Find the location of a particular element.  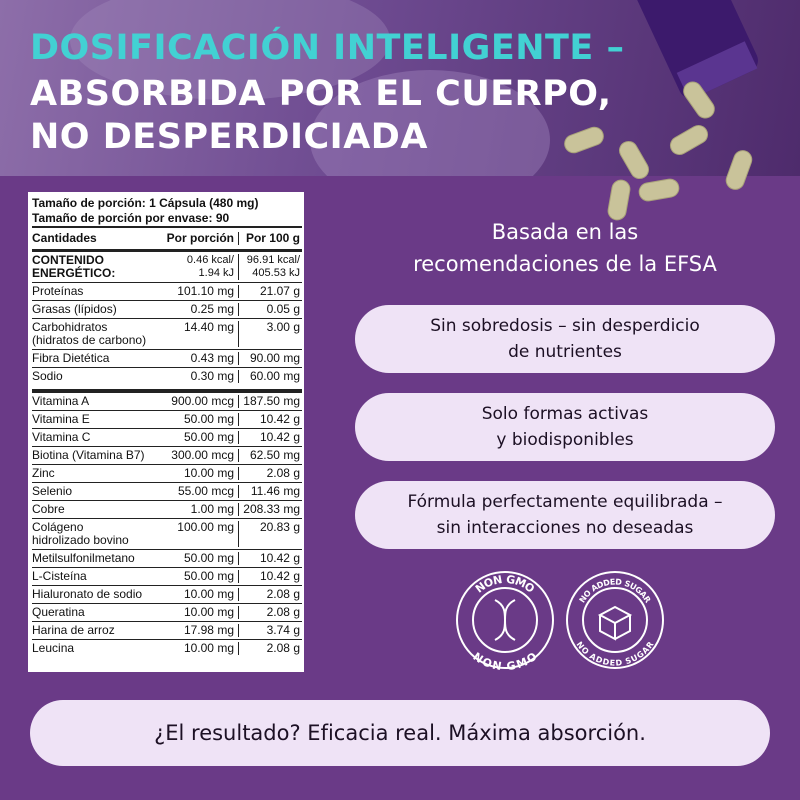

table-cell: 17.98 mg is located at coordinates (199, 630).